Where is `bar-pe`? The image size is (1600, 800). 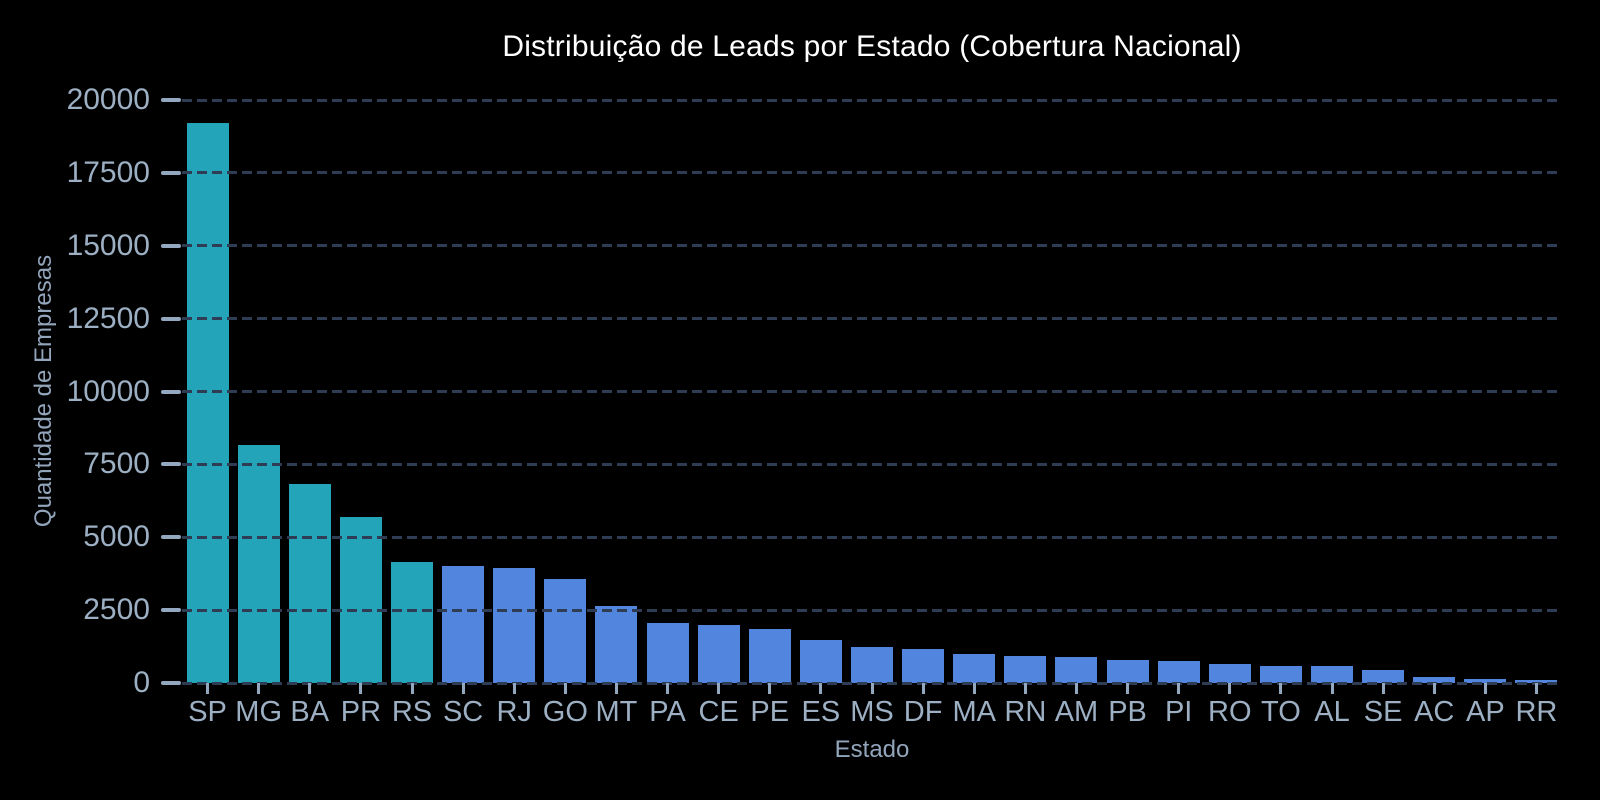 bar-pe is located at coordinates (769, 655).